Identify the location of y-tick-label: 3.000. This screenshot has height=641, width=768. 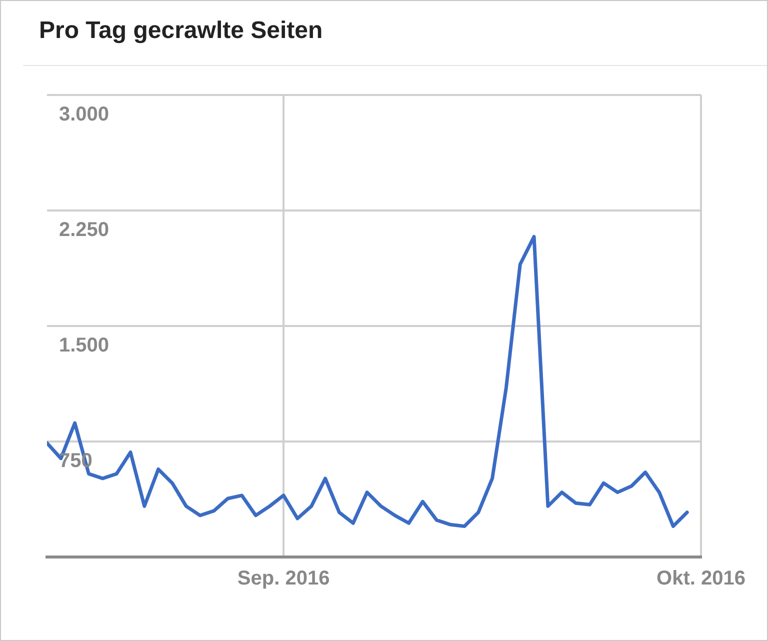
(84, 115).